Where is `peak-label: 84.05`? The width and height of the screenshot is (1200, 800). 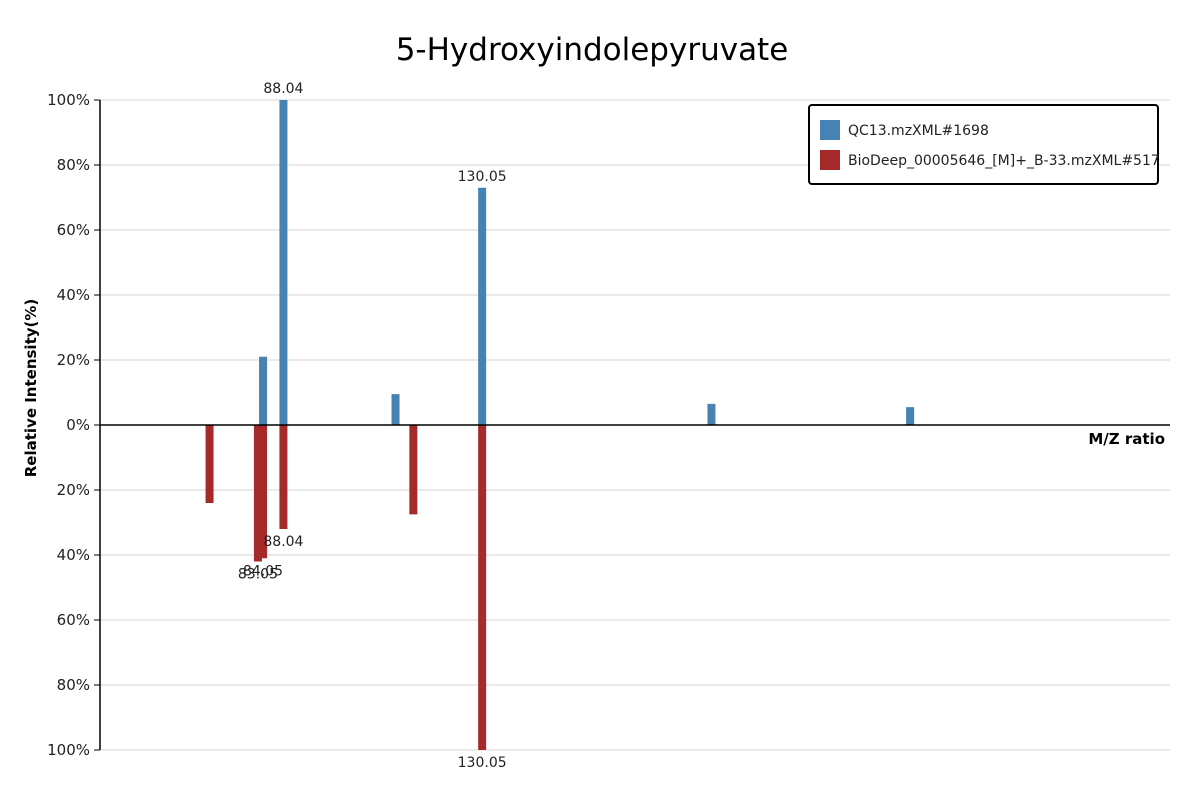 peak-label: 84.05 is located at coordinates (263, 571).